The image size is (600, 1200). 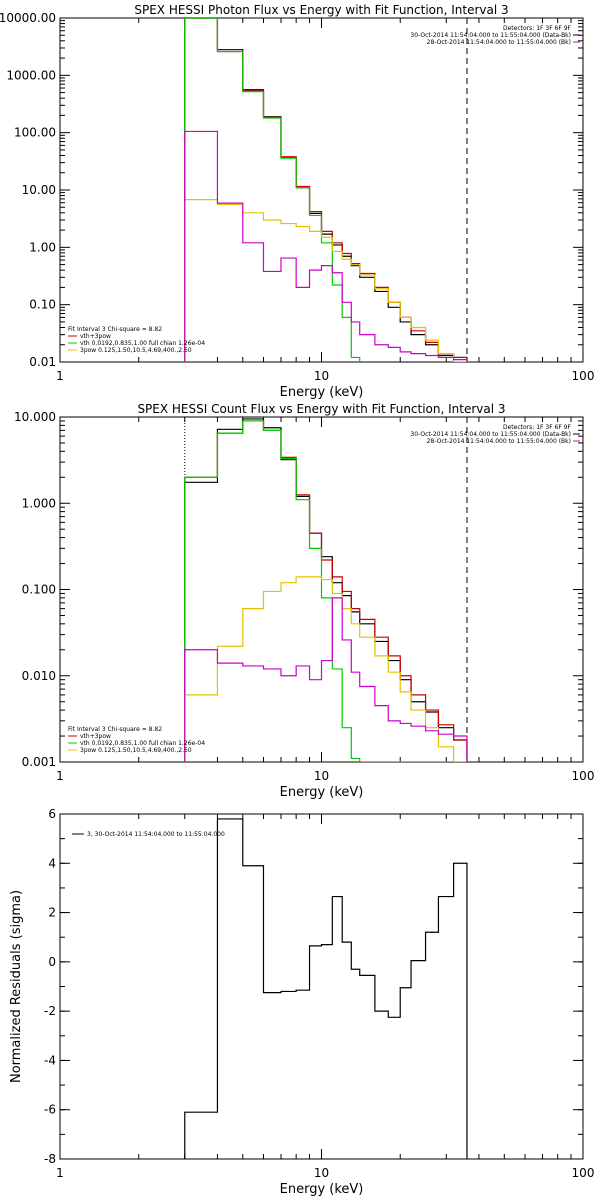 What do you see at coordinates (52, 962) in the screenshot?
I see `y-tick-label: 0` at bounding box center [52, 962].